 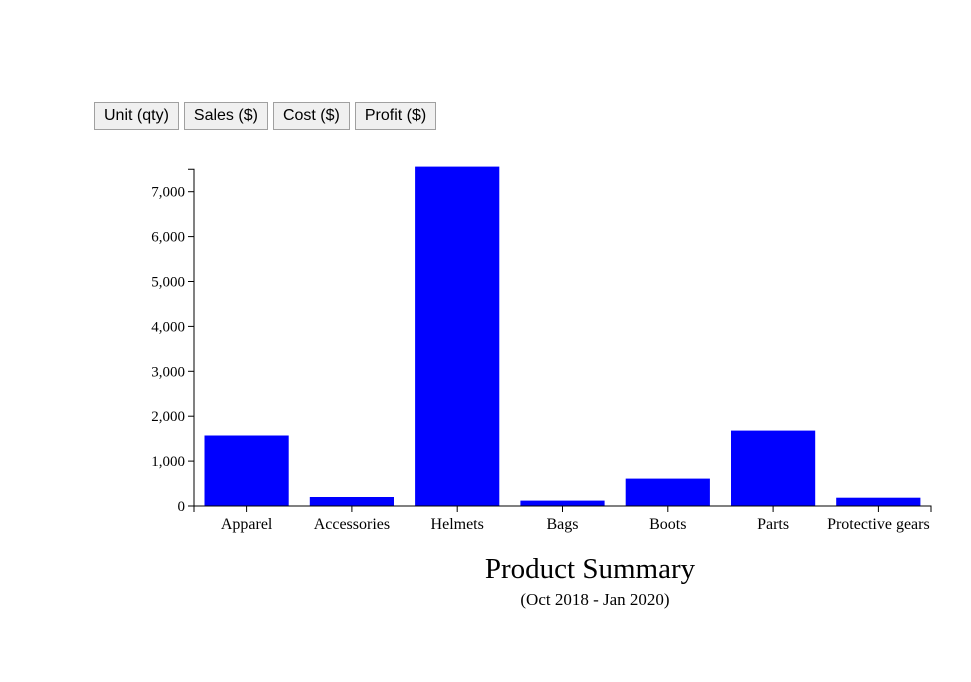 What do you see at coordinates (311, 116) in the screenshot?
I see `cost-button: Cost ($)` at bounding box center [311, 116].